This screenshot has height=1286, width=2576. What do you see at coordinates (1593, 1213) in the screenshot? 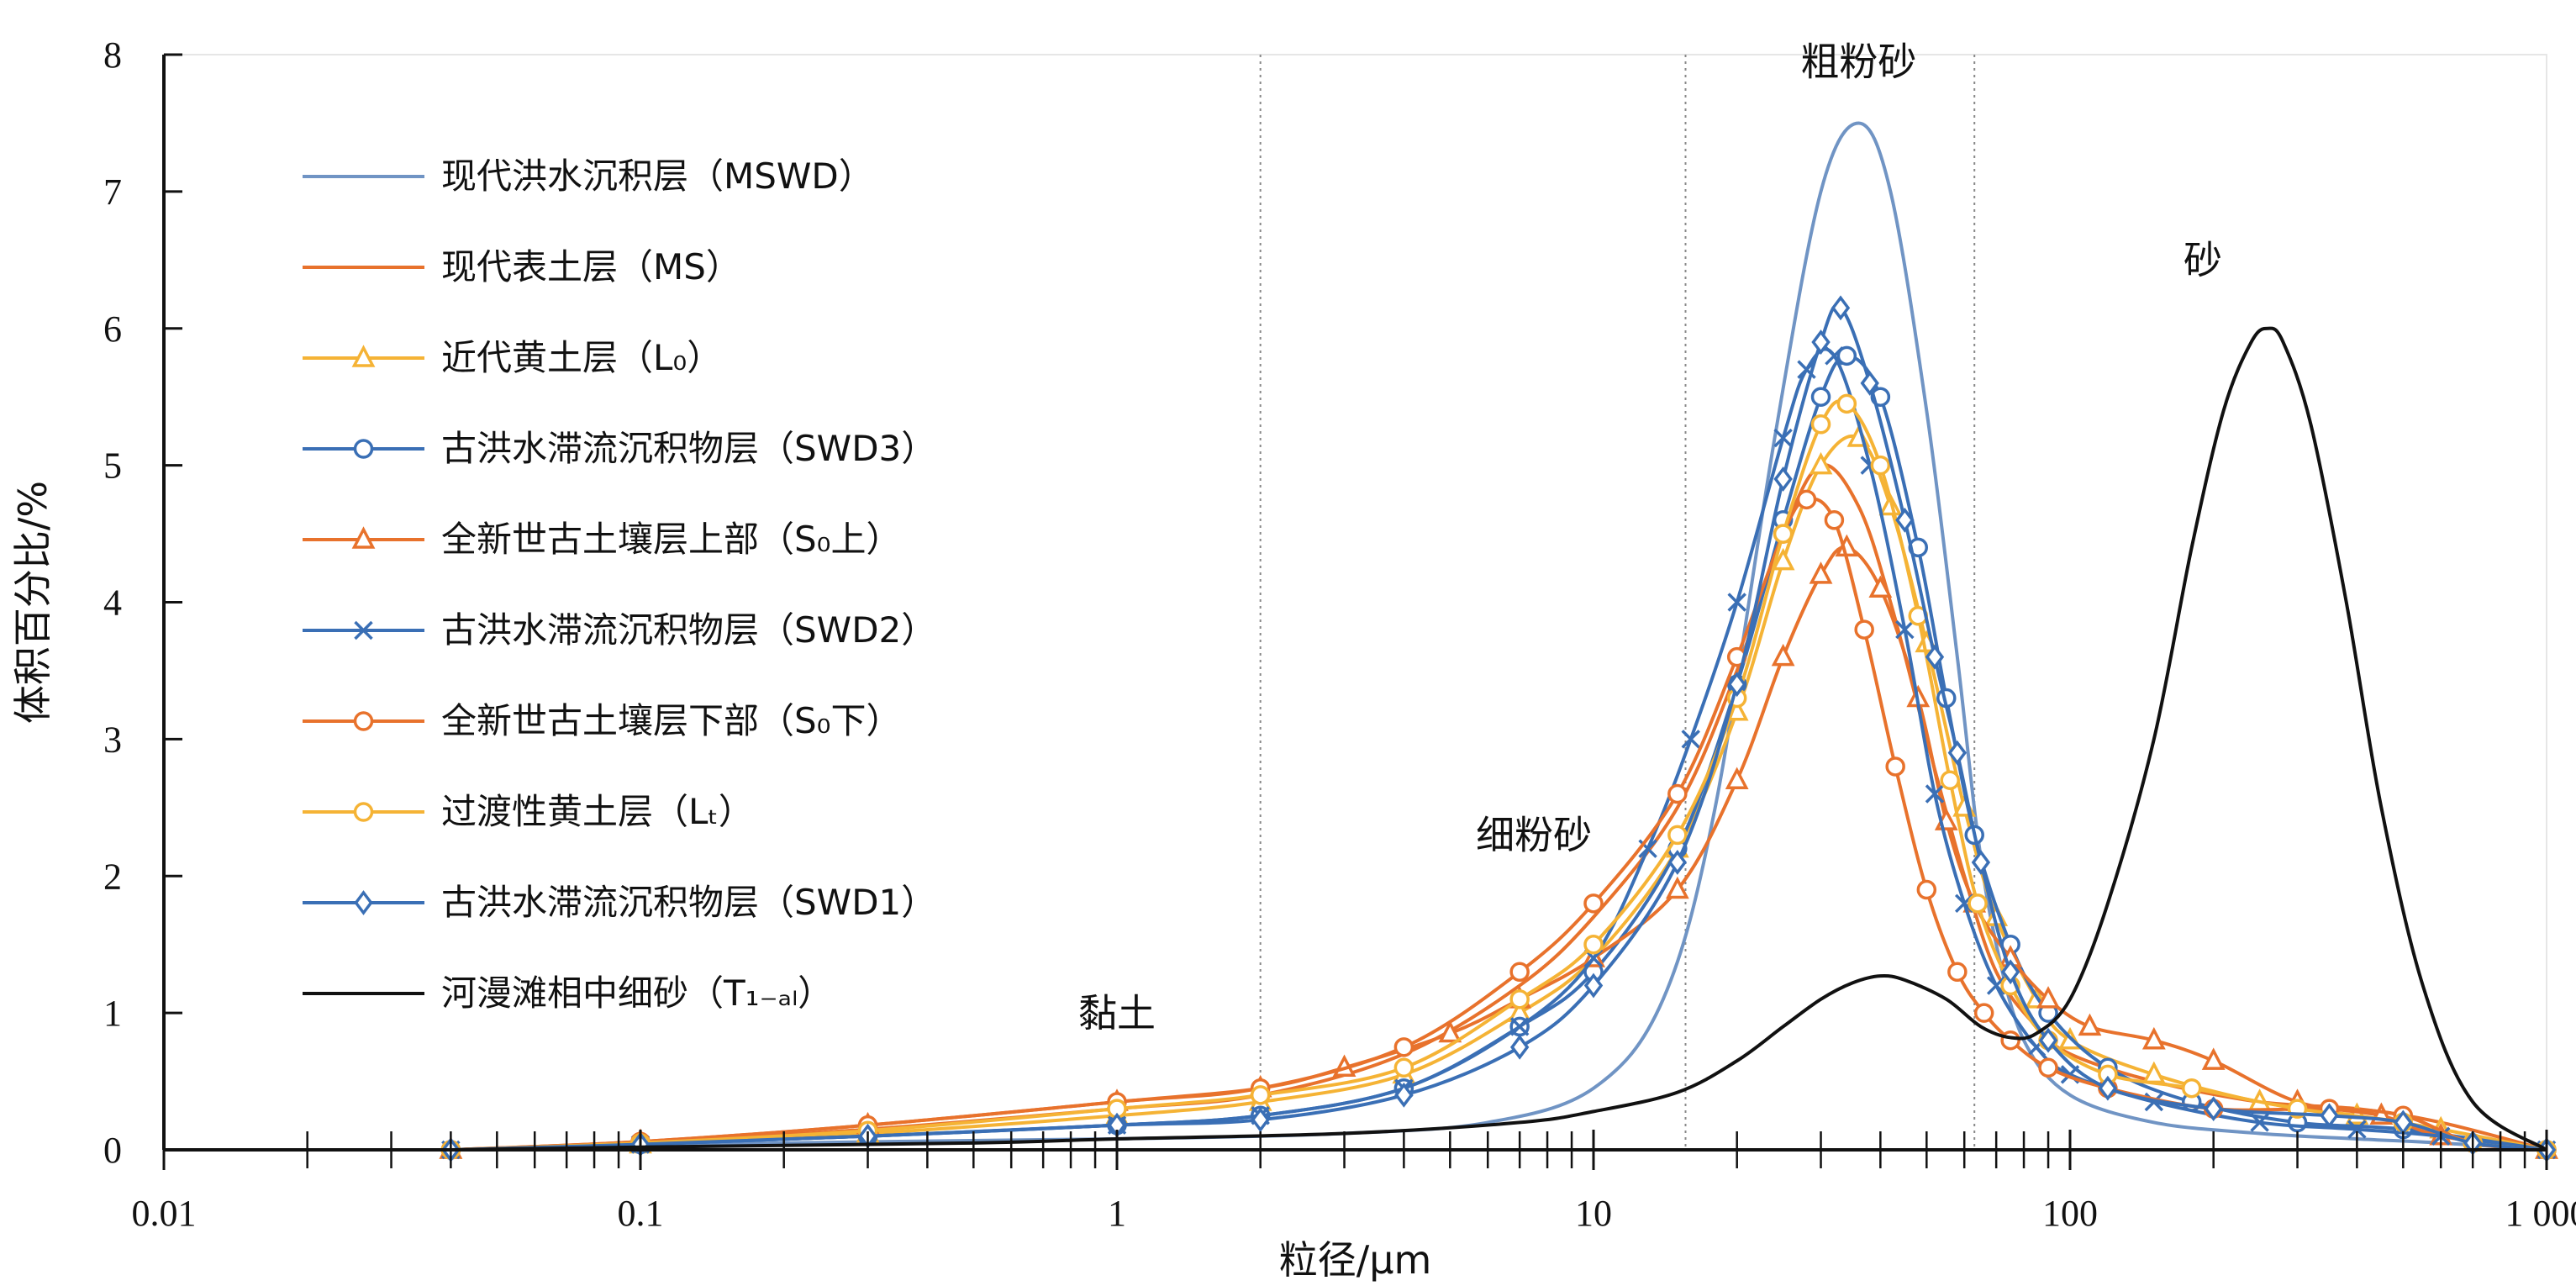
I see `x-tick-label-3: 10` at bounding box center [1593, 1213].